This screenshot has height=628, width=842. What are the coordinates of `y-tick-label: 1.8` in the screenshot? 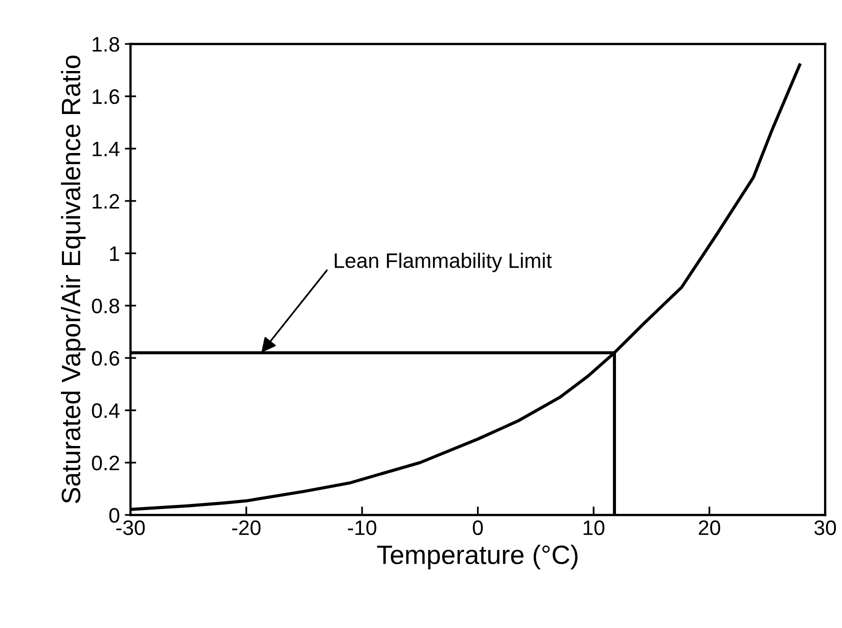 It's located at (106, 44).